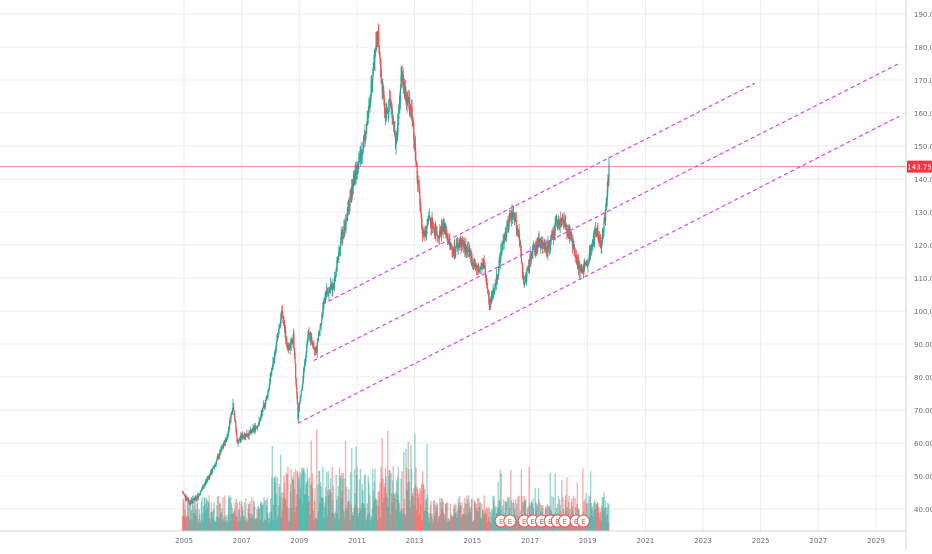 Image resolution: width=932 pixels, height=554 pixels. I want to click on x-tick-label: 2013, so click(415, 541).